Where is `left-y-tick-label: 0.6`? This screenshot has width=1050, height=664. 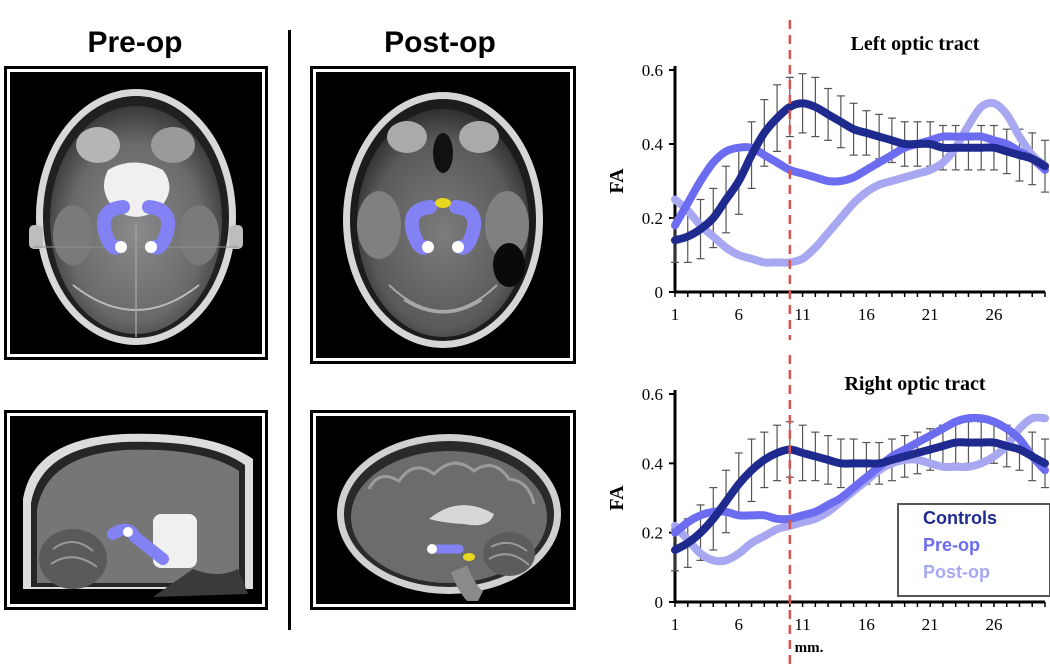 left-y-tick-label: 0.6 is located at coordinates (652, 70).